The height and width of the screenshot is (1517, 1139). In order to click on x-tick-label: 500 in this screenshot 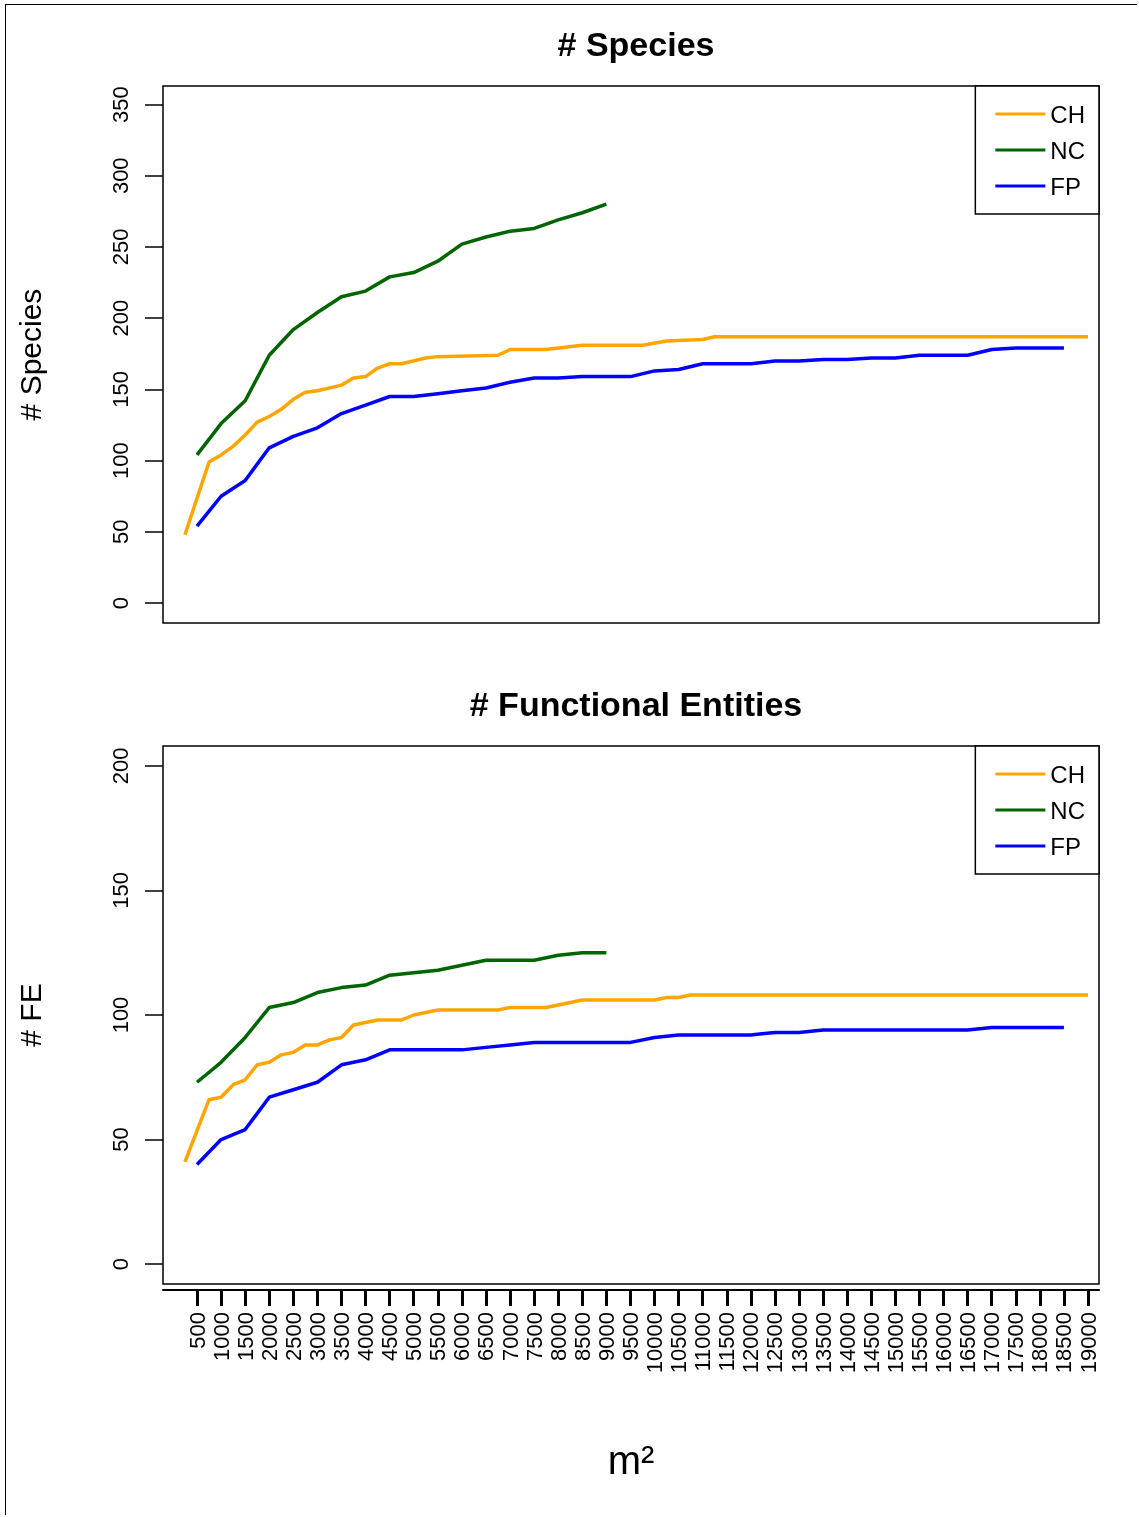, I will do `click(197, 1330)`.